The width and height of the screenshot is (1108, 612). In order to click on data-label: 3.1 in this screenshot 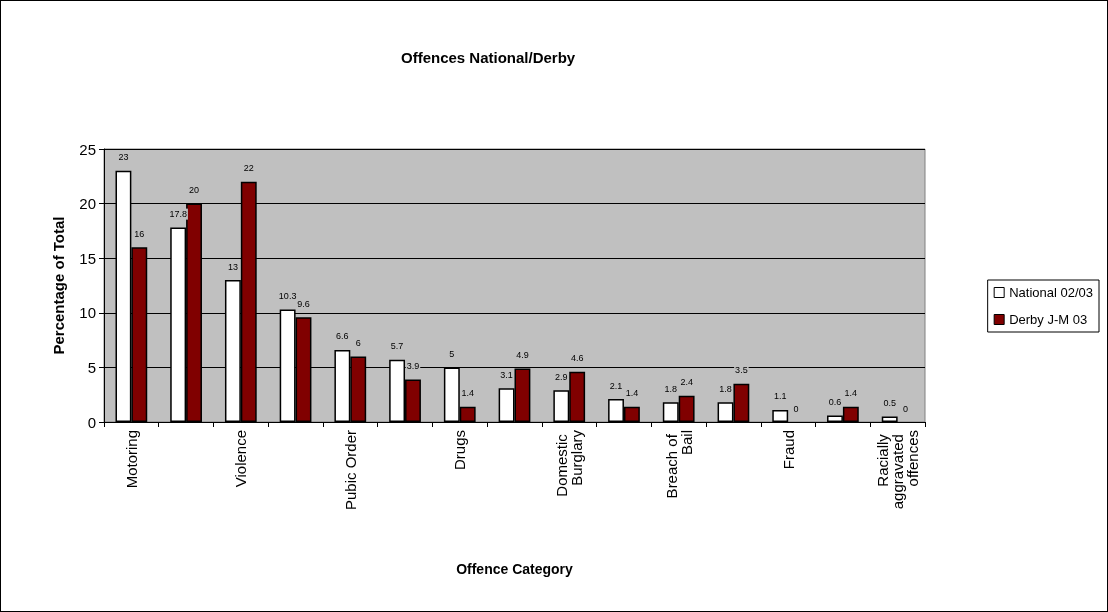, I will do `click(506, 374)`.